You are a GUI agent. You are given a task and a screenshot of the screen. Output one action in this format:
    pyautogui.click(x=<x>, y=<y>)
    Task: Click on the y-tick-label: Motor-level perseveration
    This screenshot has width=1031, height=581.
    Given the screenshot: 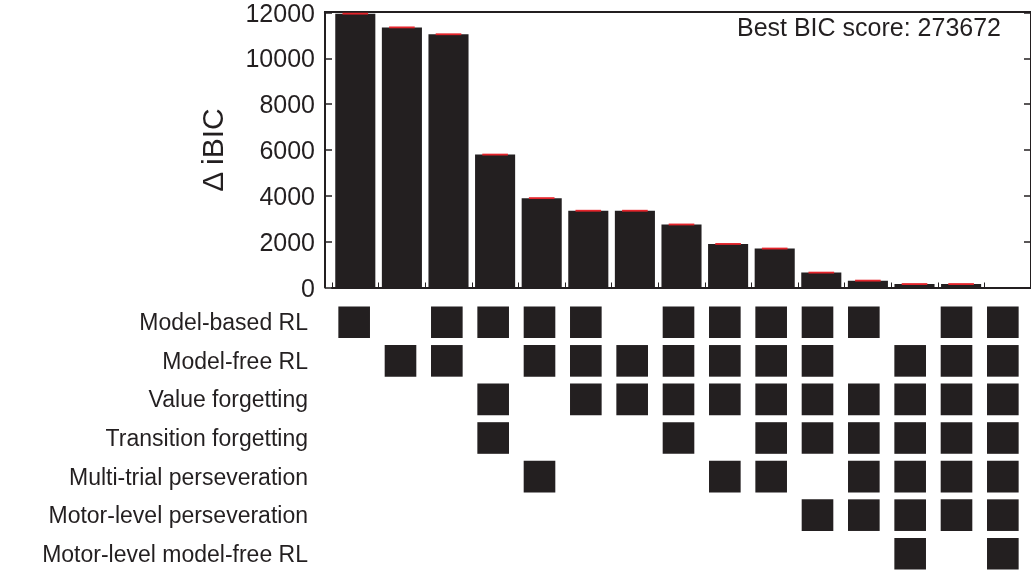 What is the action you would take?
    pyautogui.click(x=178, y=515)
    